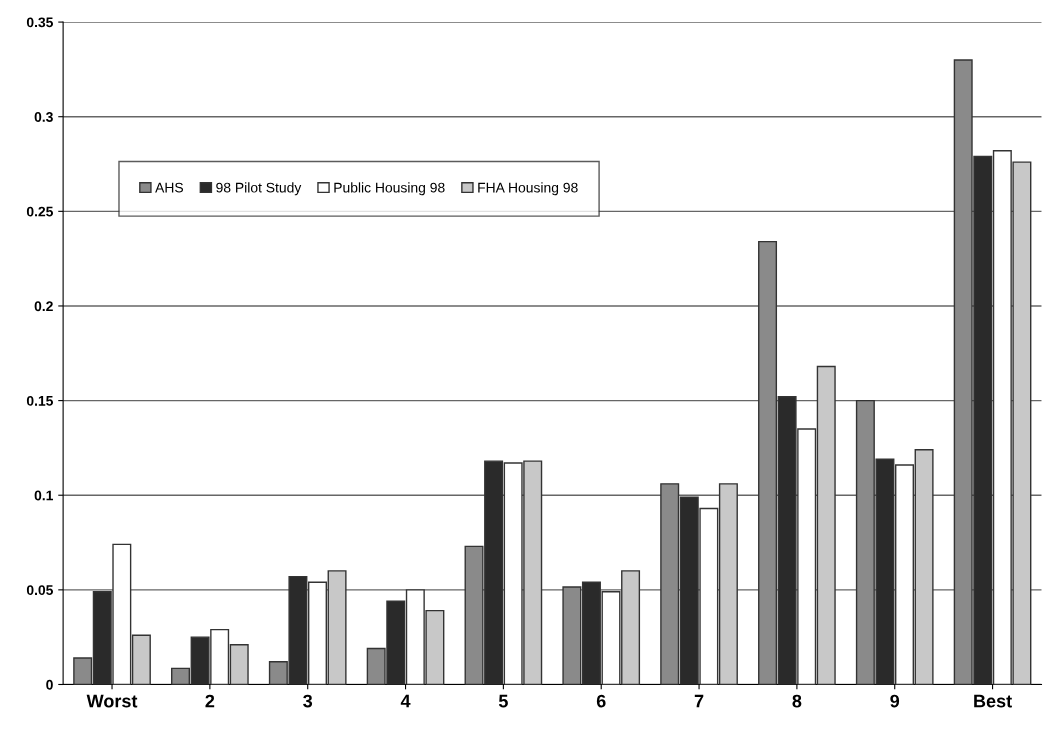  I want to click on y-tick-label: 0.35, so click(40, 22).